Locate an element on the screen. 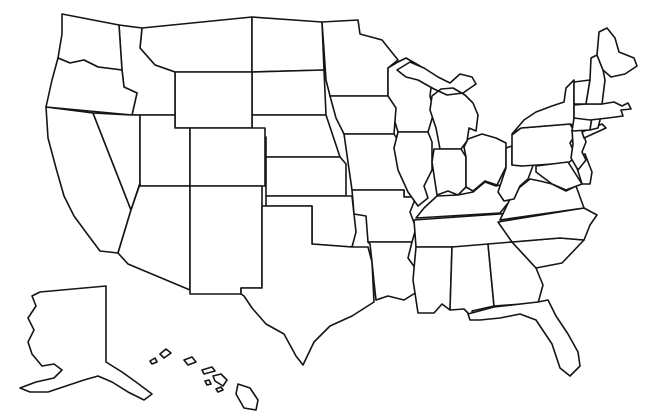  state-alaska is located at coordinates (86, 343).